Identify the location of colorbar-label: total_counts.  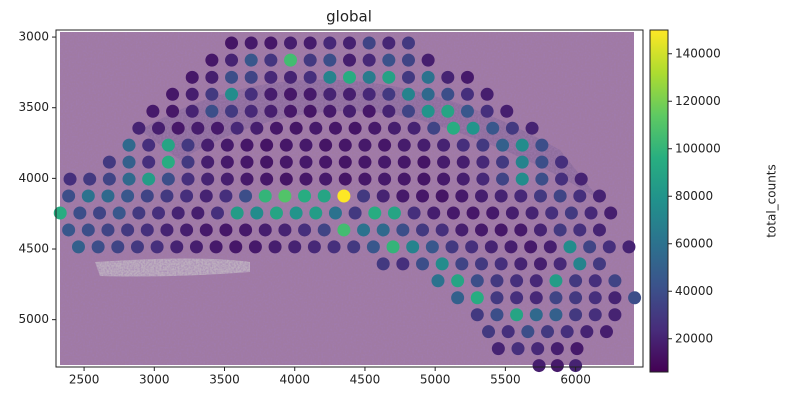
(772, 201).